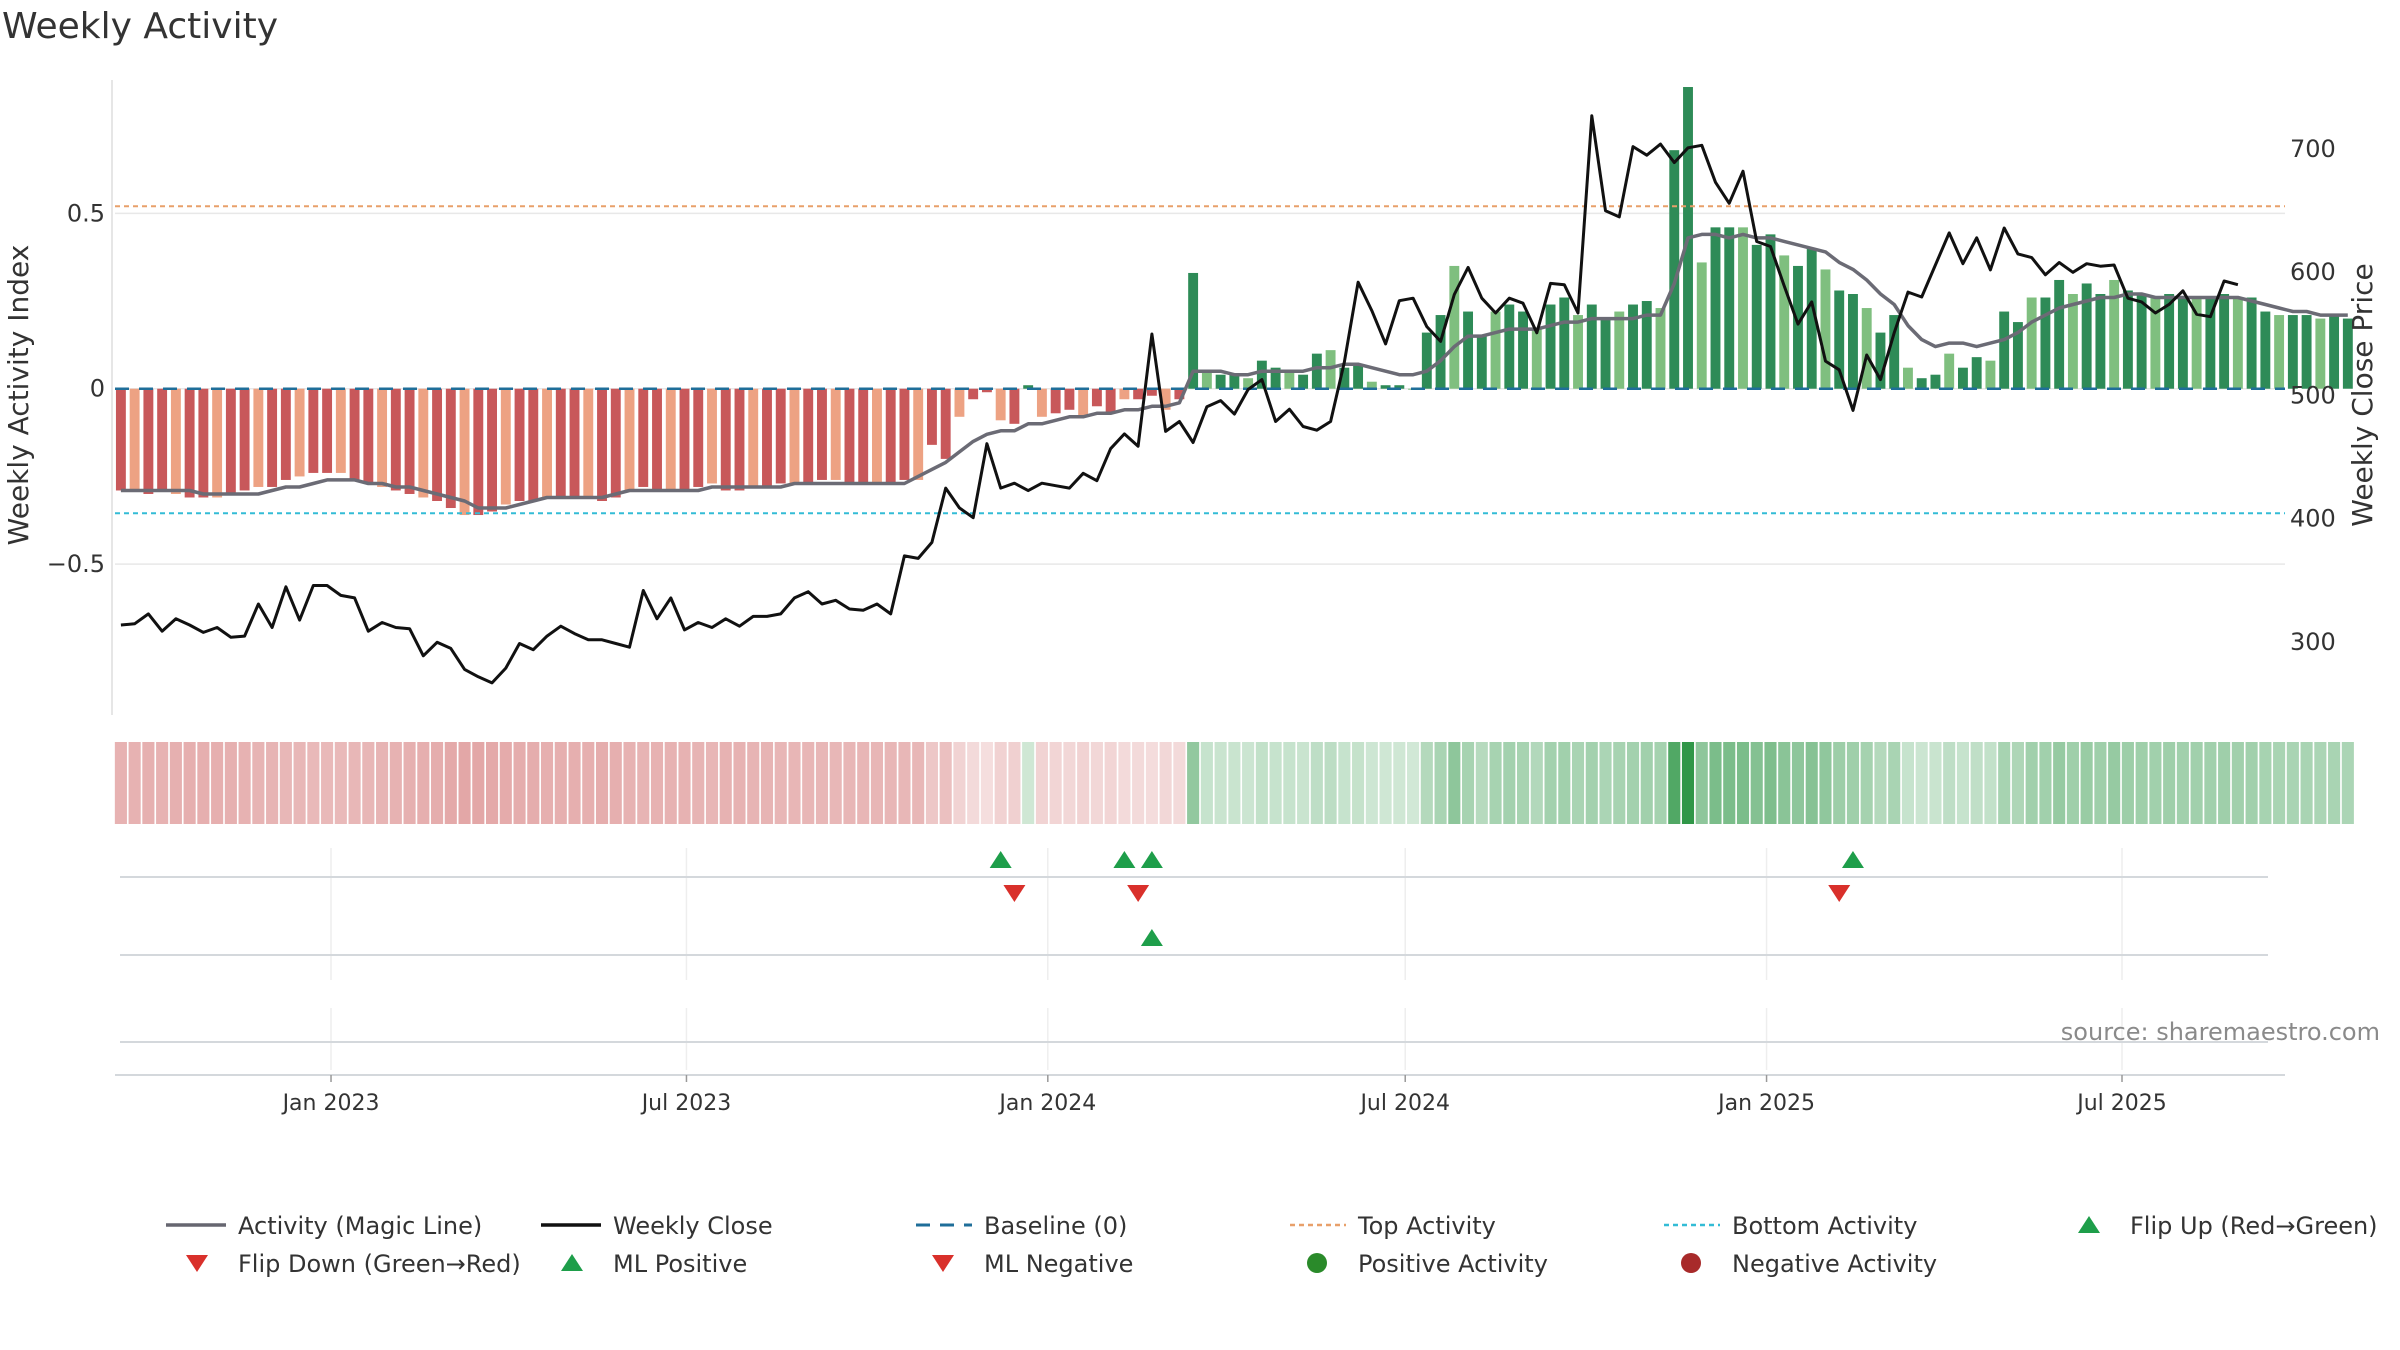 The image size is (2400, 1350). I want to click on legend-item: Negative Activity, so click(1809, 1264).